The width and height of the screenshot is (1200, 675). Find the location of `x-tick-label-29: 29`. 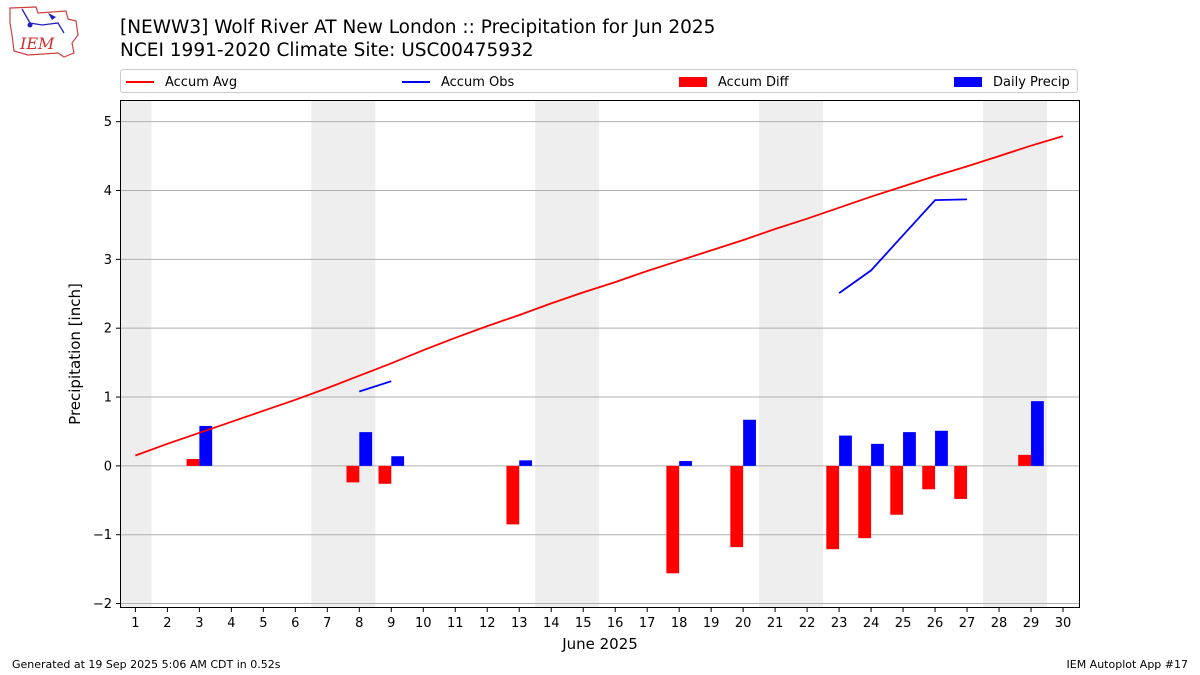

x-tick-label-29: 29 is located at coordinates (1031, 623).